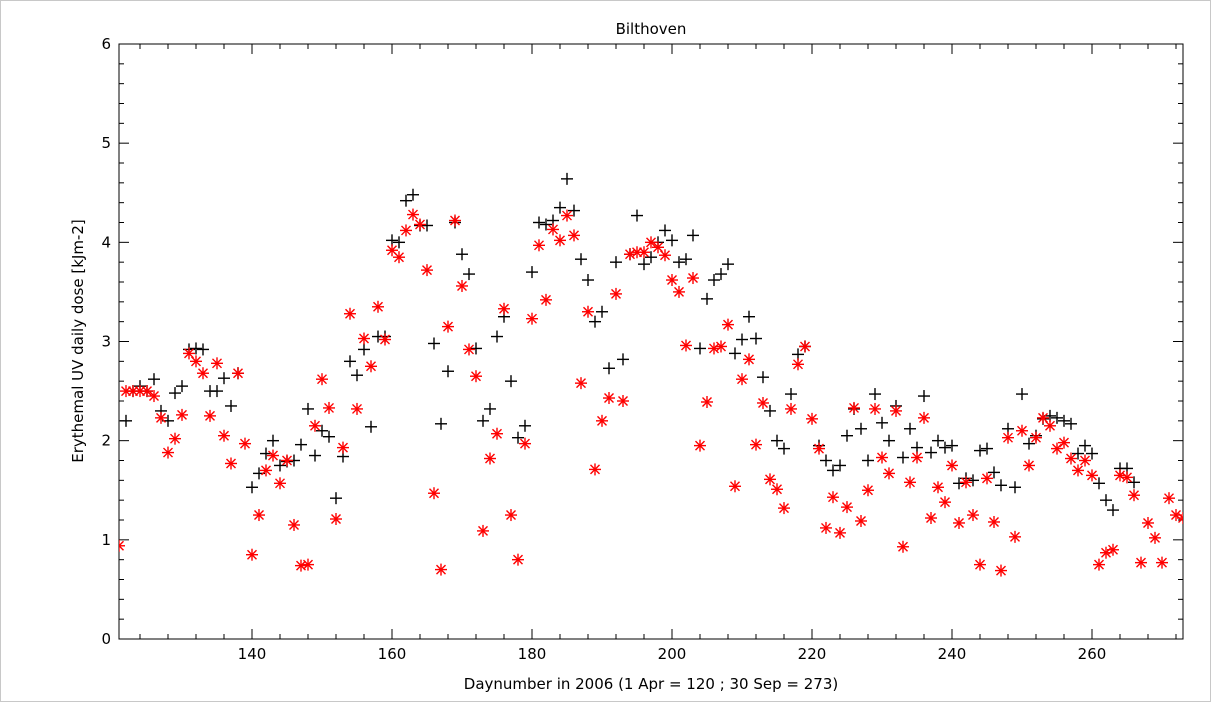 The image size is (1211, 702). I want to click on y-tick-label: 3, so click(106, 342).